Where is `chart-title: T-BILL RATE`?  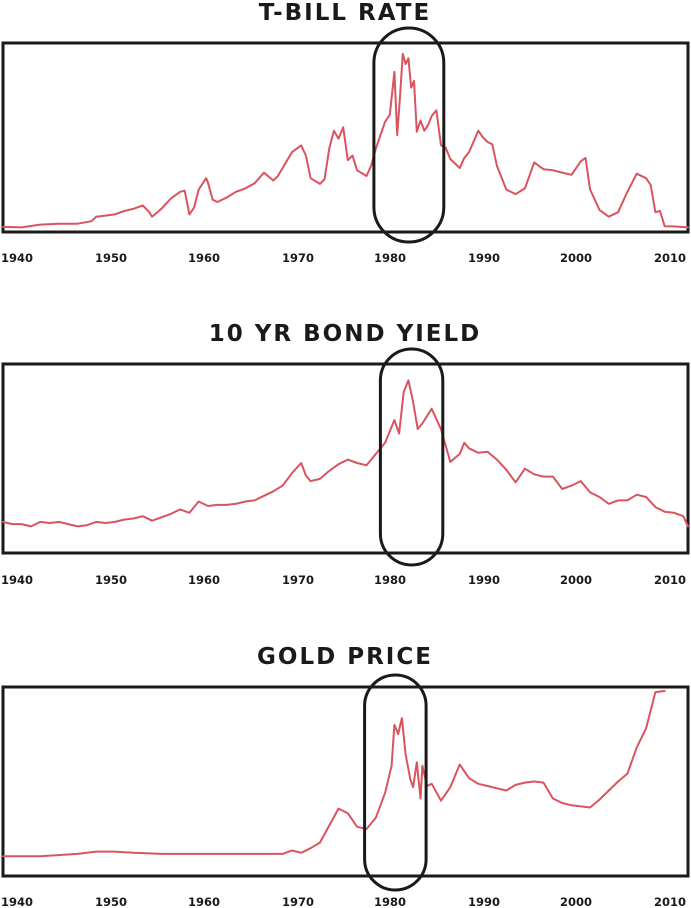 chart-title: T-BILL RATE is located at coordinates (345, 13).